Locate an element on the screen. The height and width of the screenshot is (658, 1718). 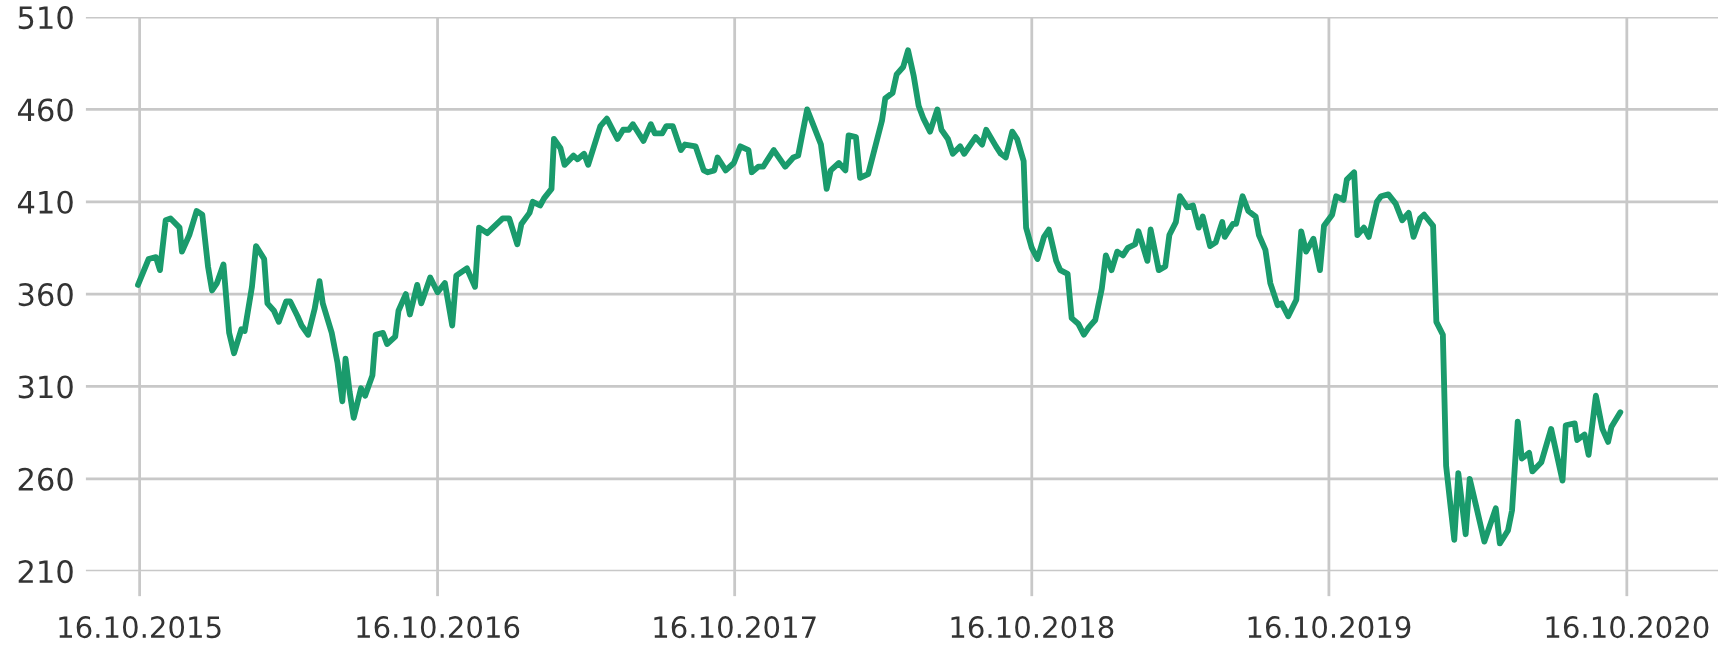
y-tick-label: 510 is located at coordinates (45, 18).